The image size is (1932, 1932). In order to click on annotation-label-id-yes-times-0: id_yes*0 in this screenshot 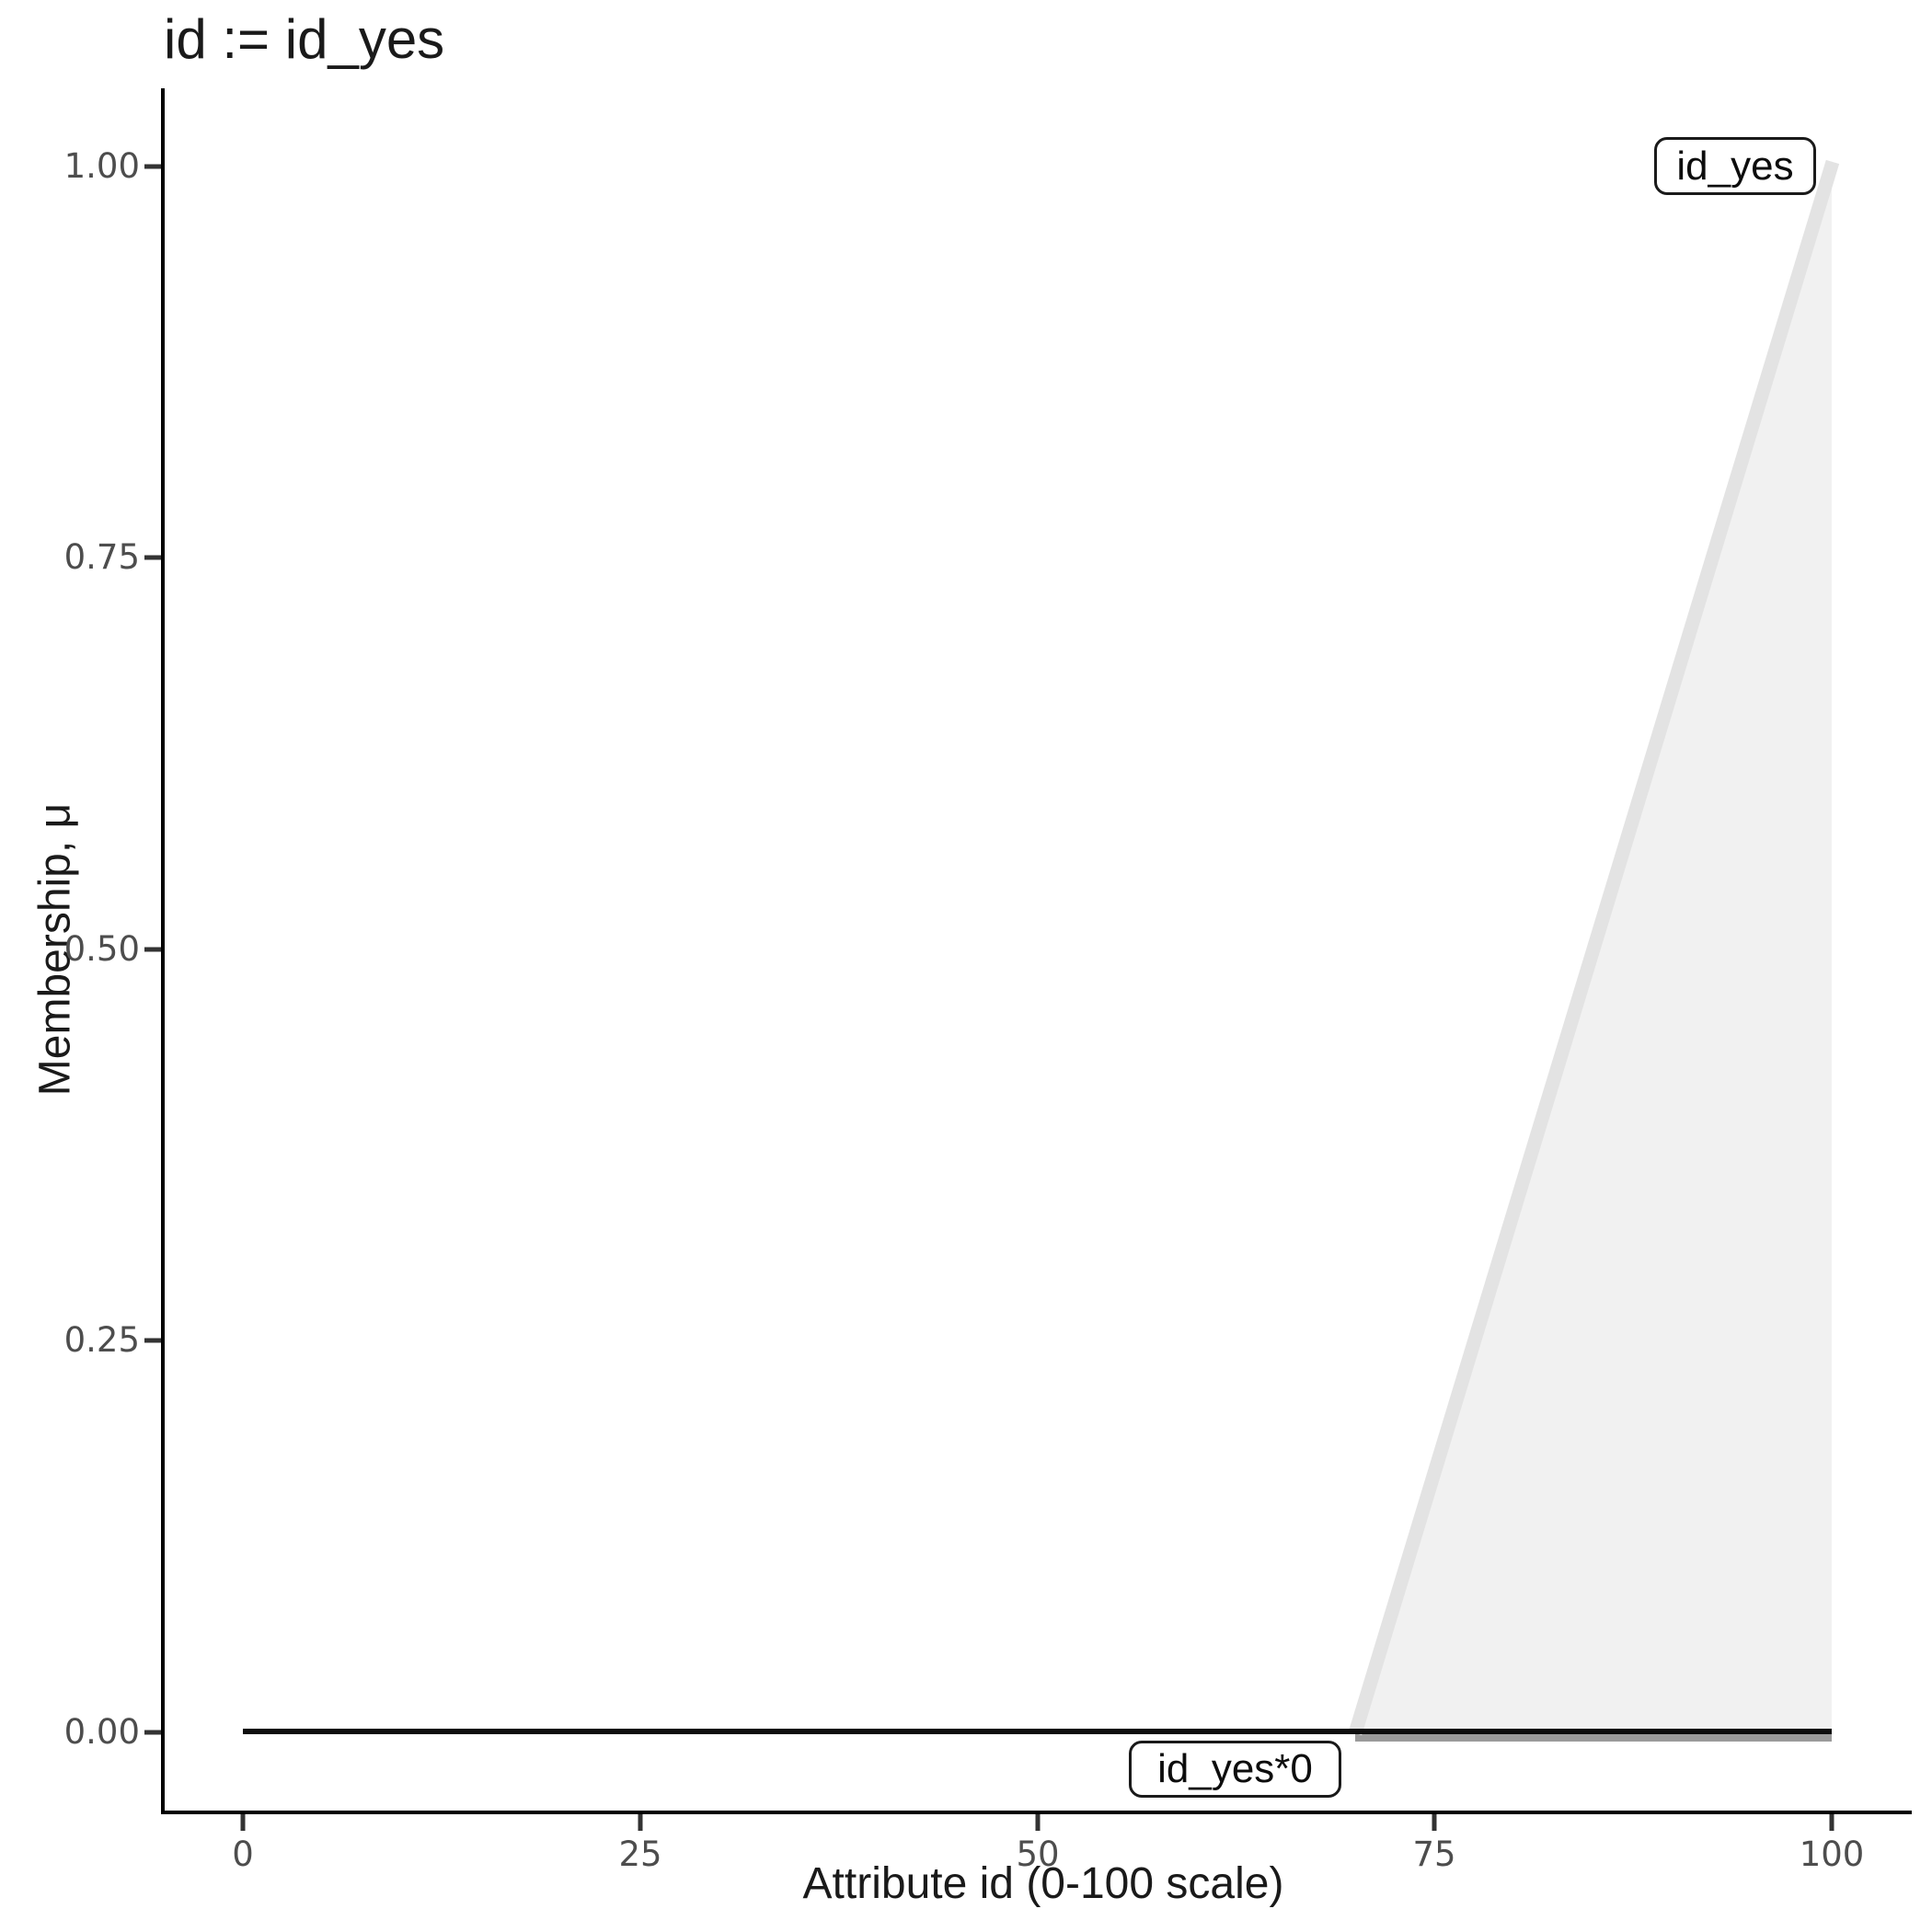, I will do `click(1235, 1768)`.